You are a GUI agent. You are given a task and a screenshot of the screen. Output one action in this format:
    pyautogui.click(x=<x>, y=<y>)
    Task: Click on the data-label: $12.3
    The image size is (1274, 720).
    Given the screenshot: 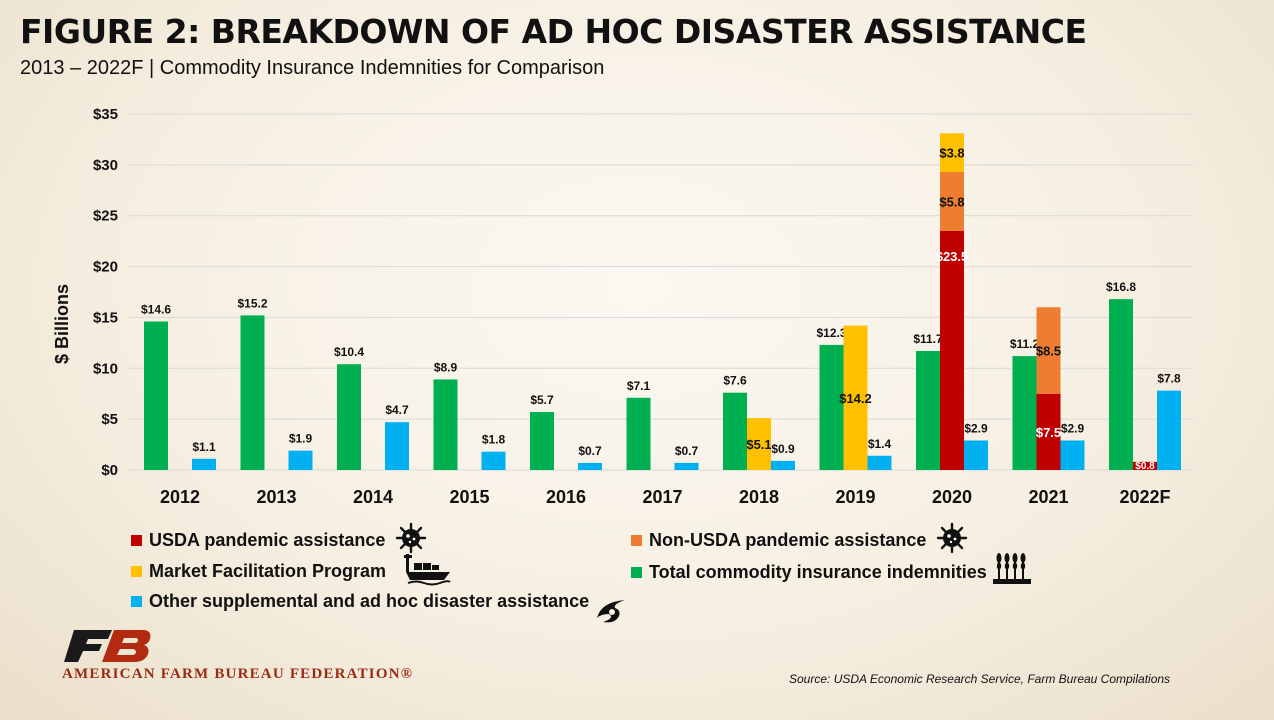 What is the action you would take?
    pyautogui.click(x=831, y=333)
    